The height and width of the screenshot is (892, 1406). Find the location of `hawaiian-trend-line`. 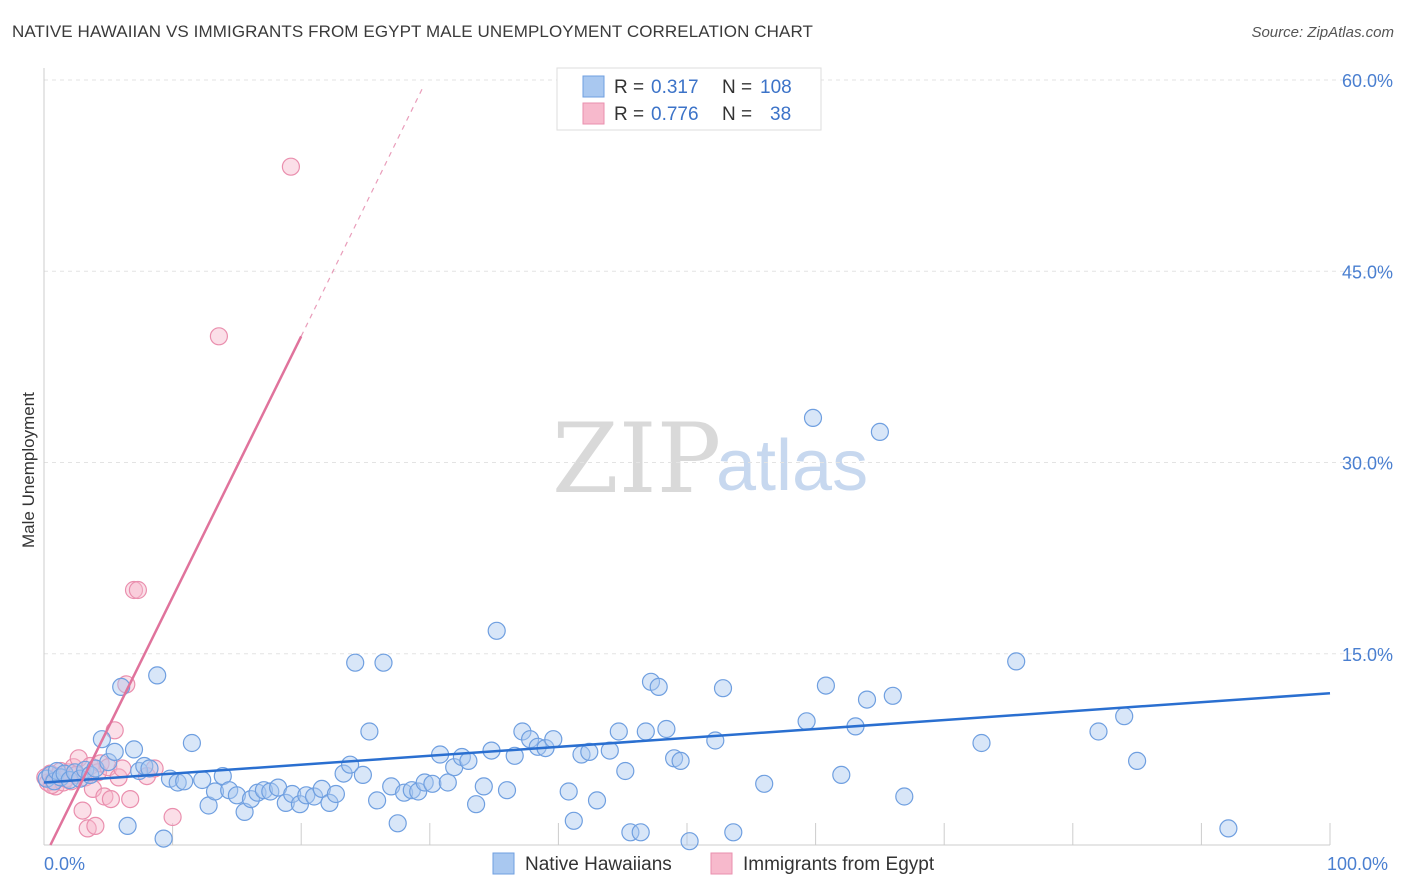

hawaiian-trend-line is located at coordinates (687, 738).